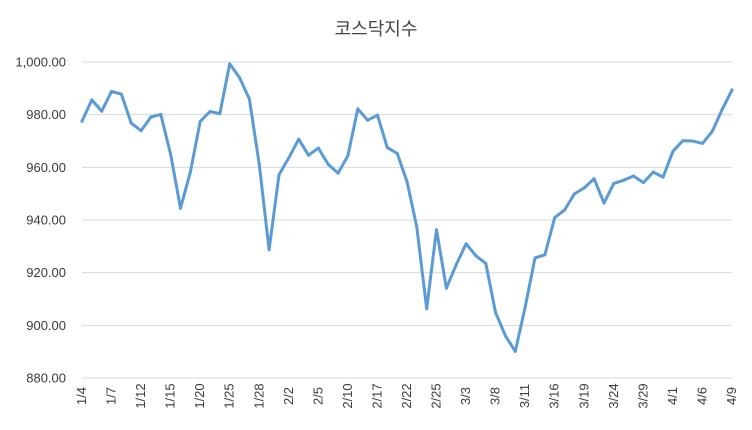 The height and width of the screenshot is (430, 752). Describe the element at coordinates (642, 395) in the screenshot. I see `x-tick-label: 3/29` at that location.